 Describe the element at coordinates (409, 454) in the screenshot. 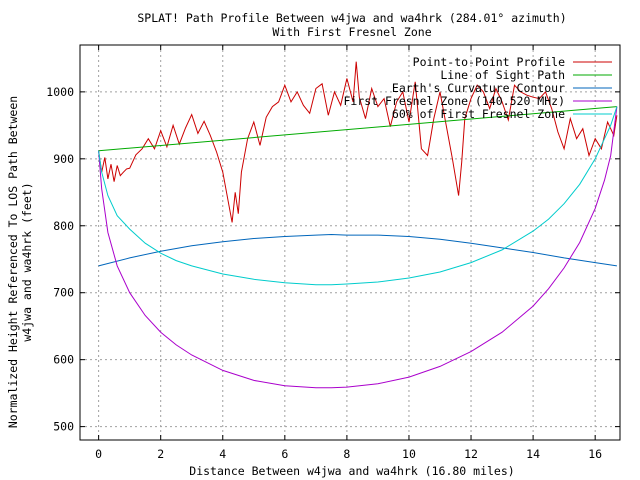

I see `x-tick-label: 10` at that location.